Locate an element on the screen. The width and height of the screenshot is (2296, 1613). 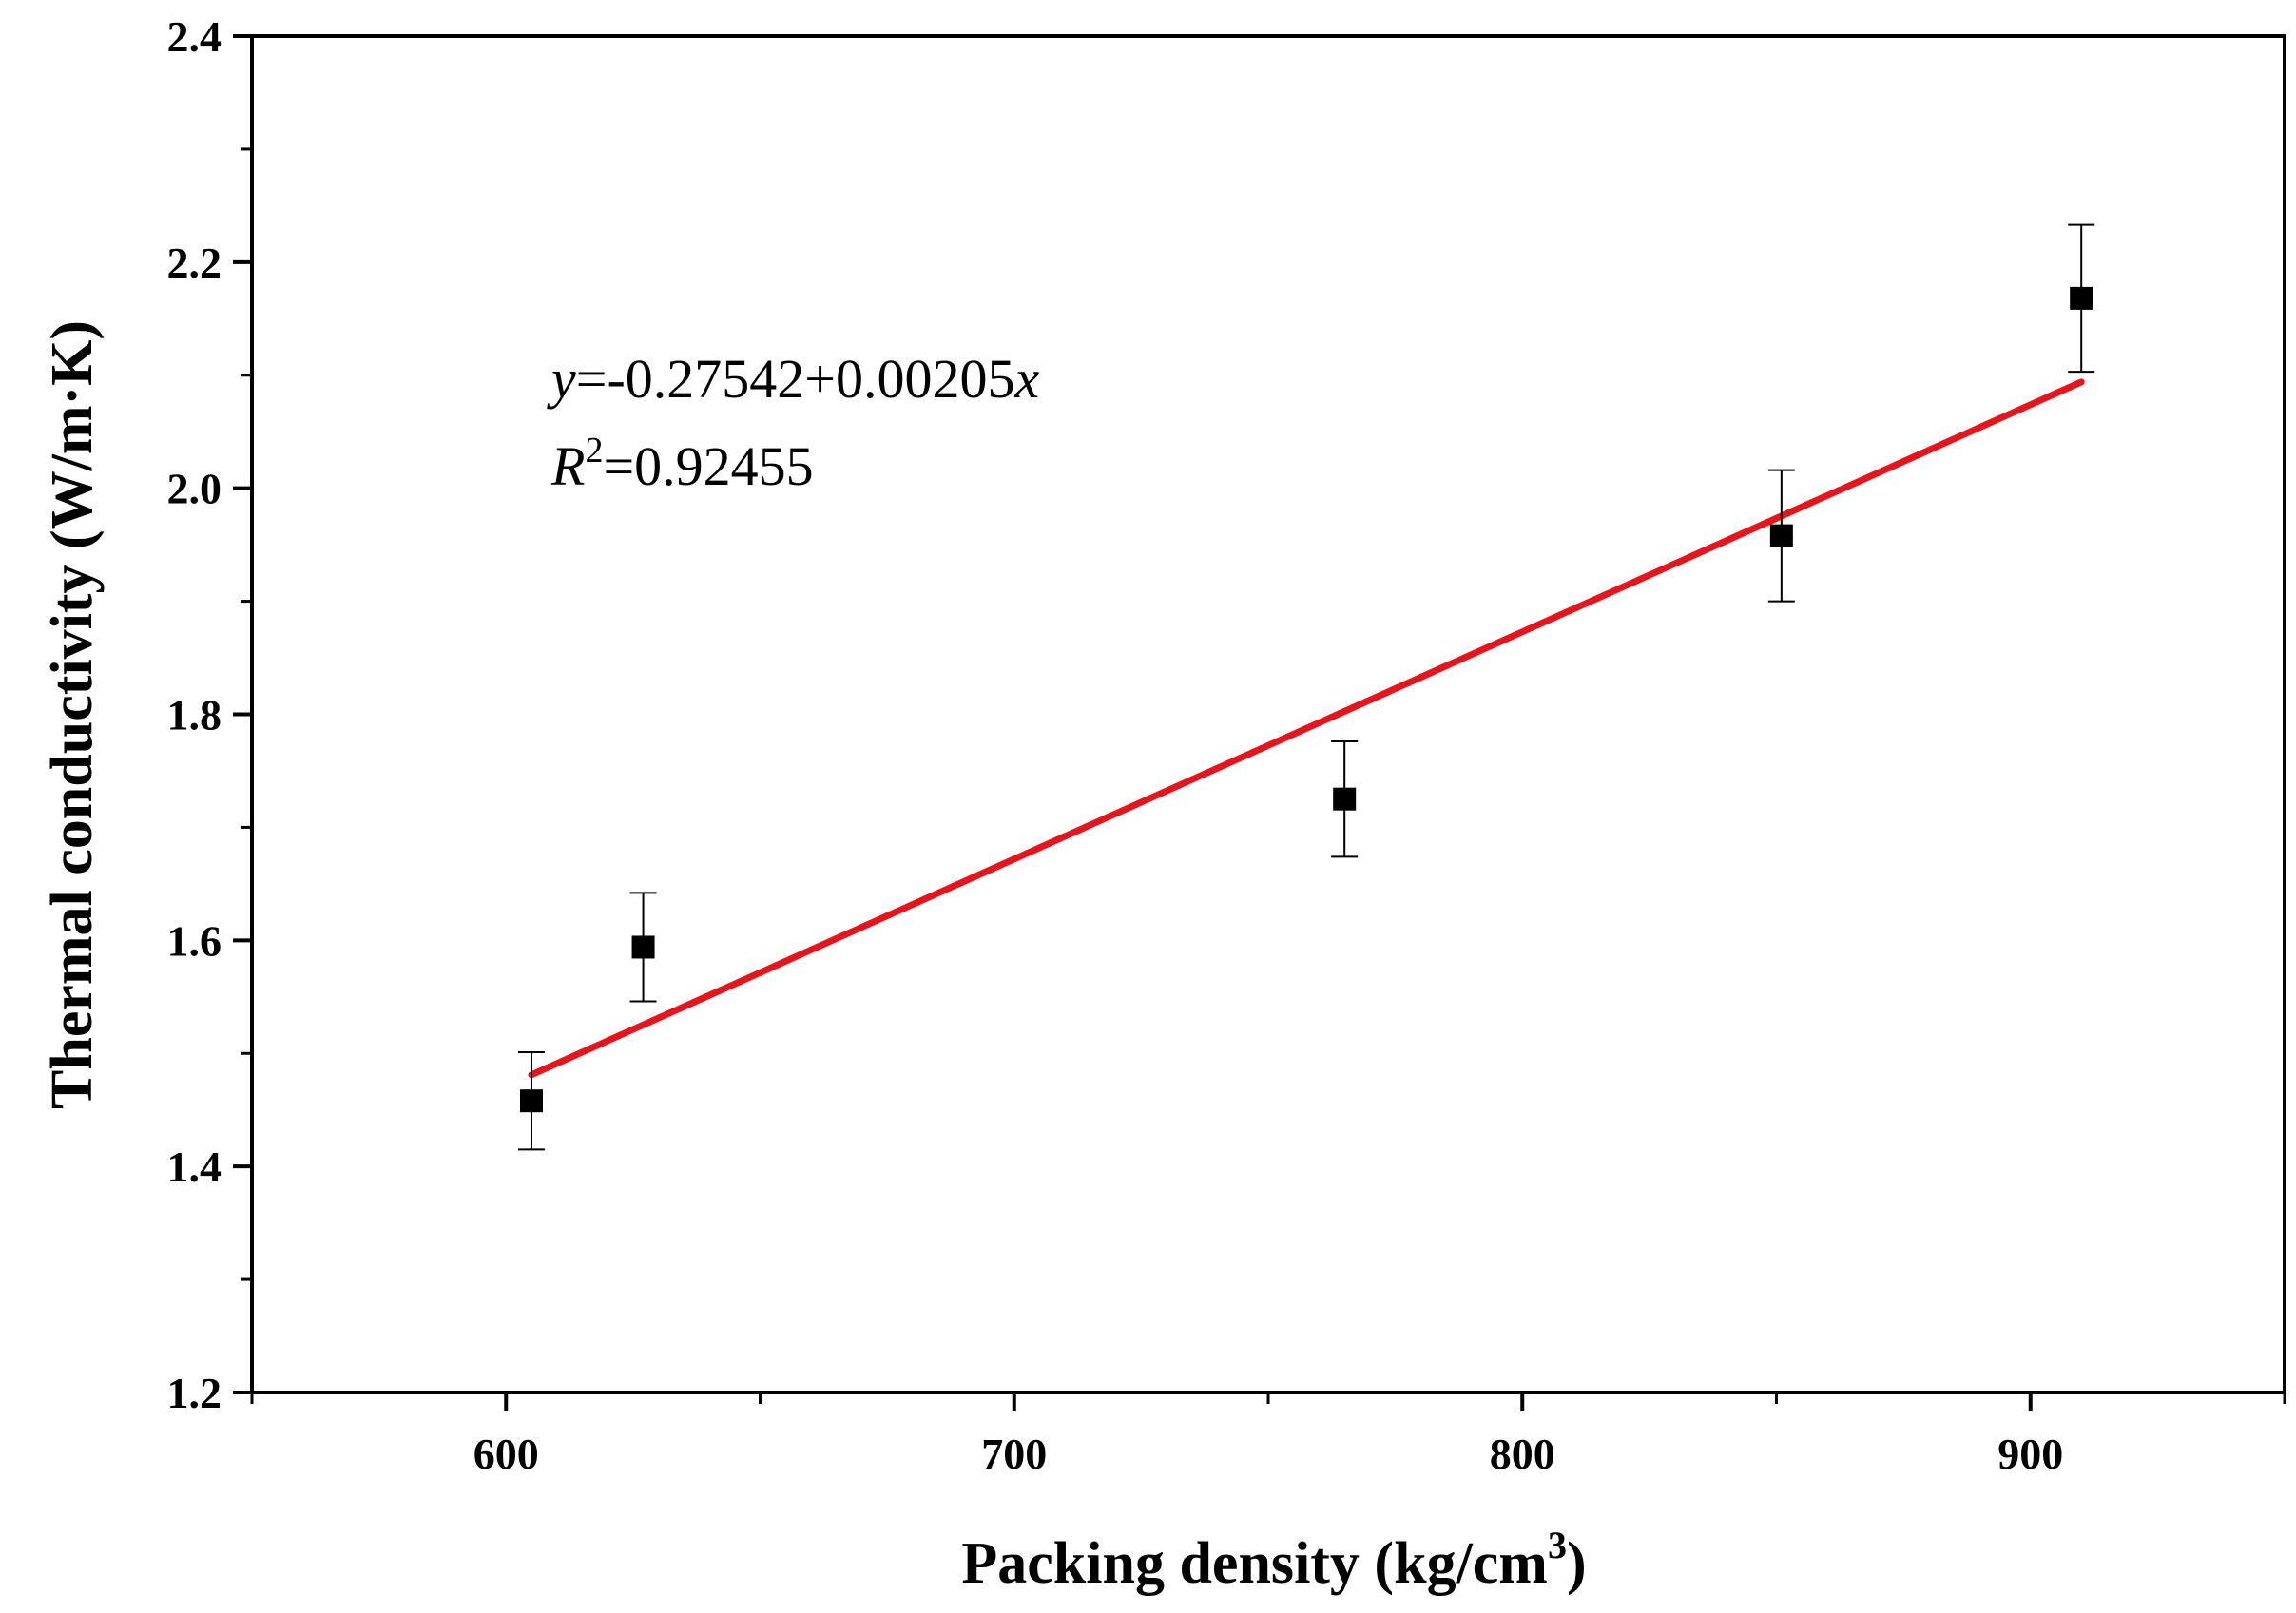
fit-equation: y=-0.27542+0.00205x is located at coordinates (793, 379).